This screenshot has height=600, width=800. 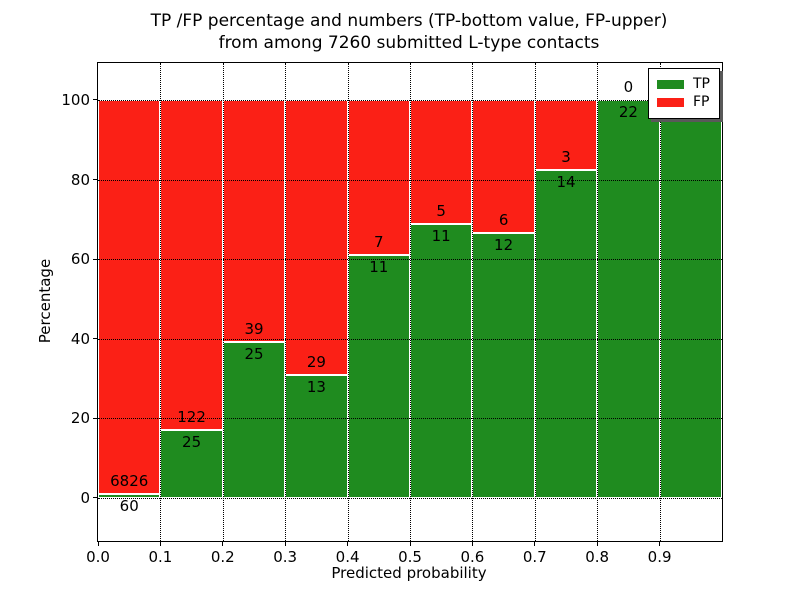 What do you see at coordinates (534, 557) in the screenshot?
I see `x-tick-label: 0.7` at bounding box center [534, 557].